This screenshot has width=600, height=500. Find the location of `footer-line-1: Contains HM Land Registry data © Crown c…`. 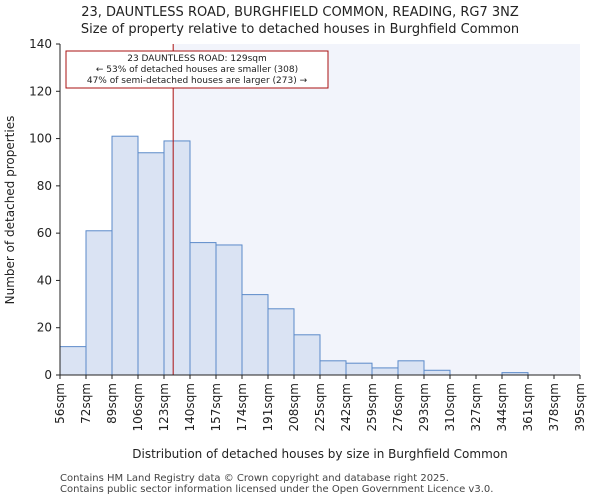

footer-line-1: Contains HM Land Registry data © Crown c… is located at coordinates (254, 478).